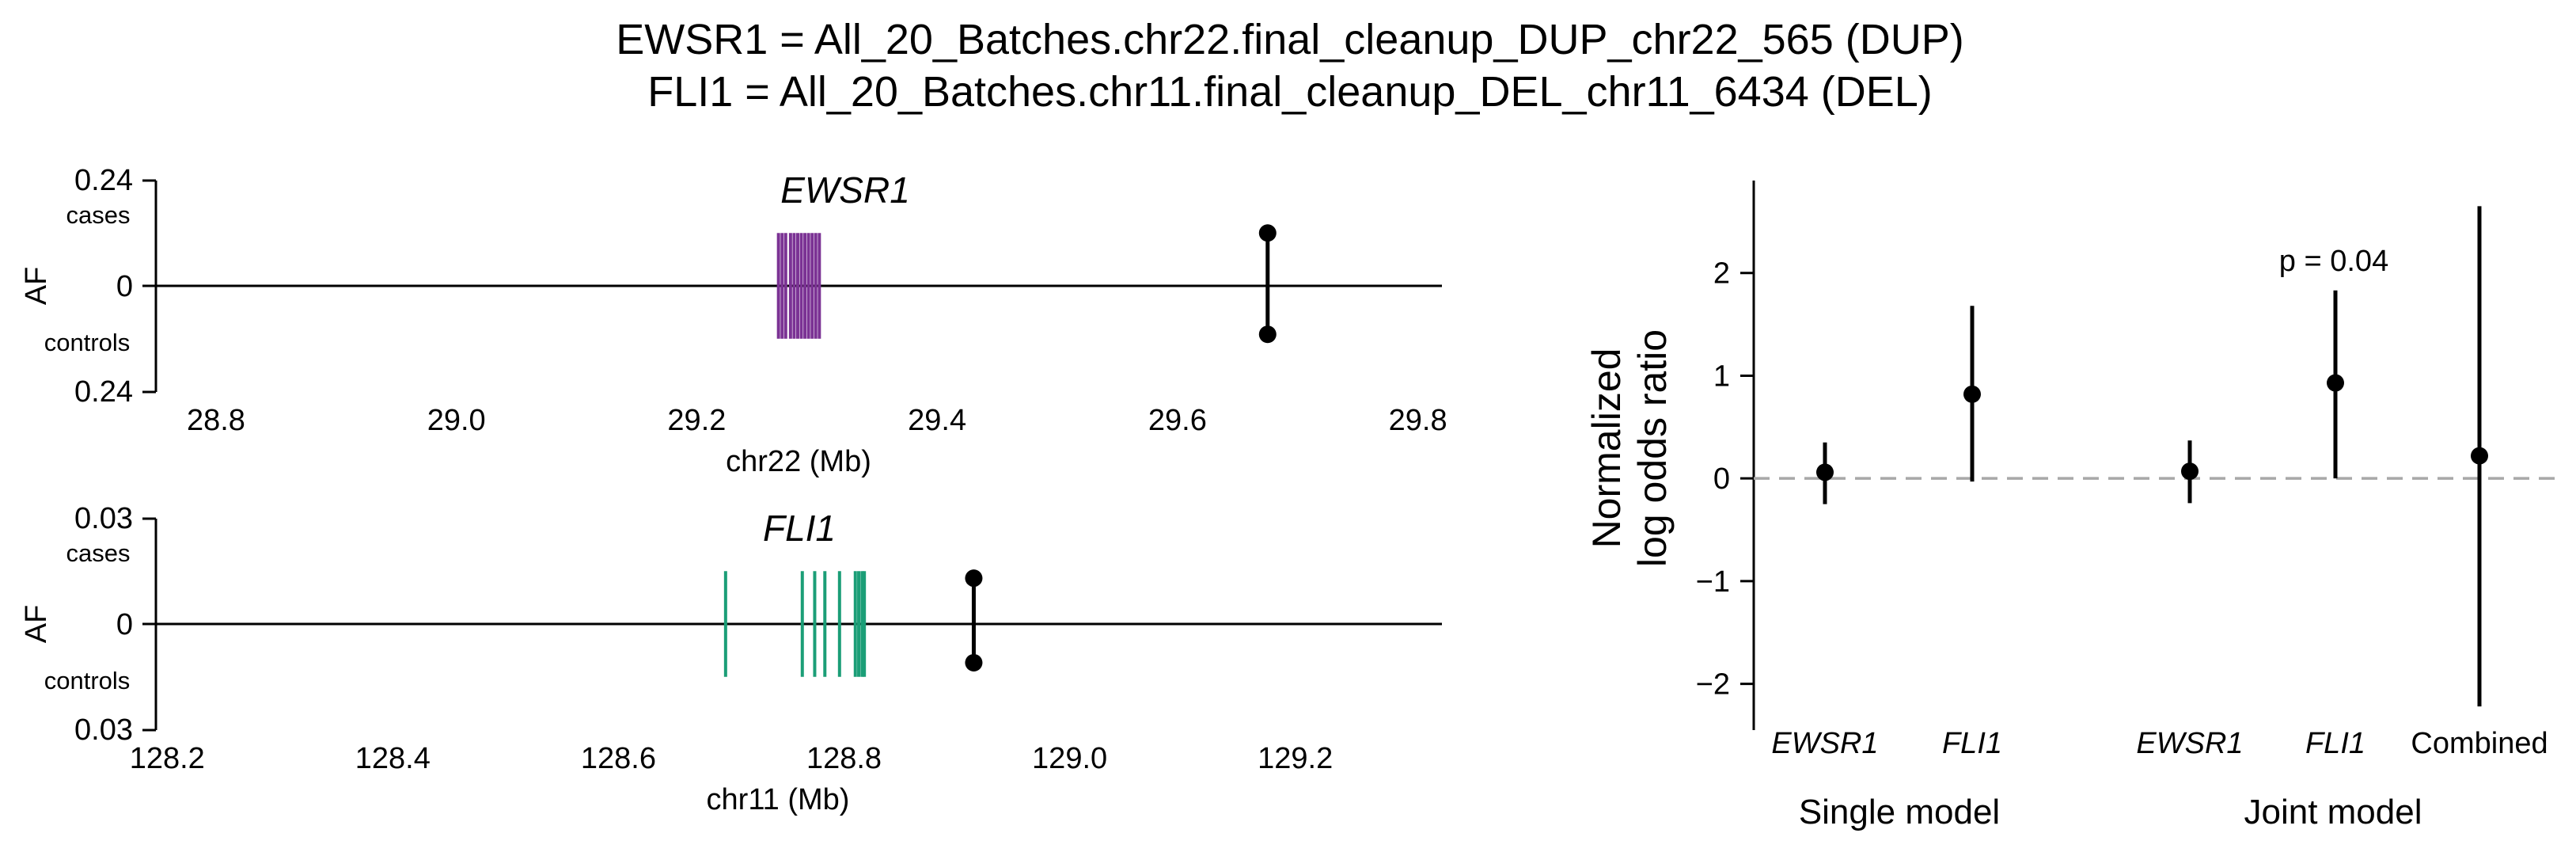  I want to click on category-label-3: EWSR1, so click(2189, 743).